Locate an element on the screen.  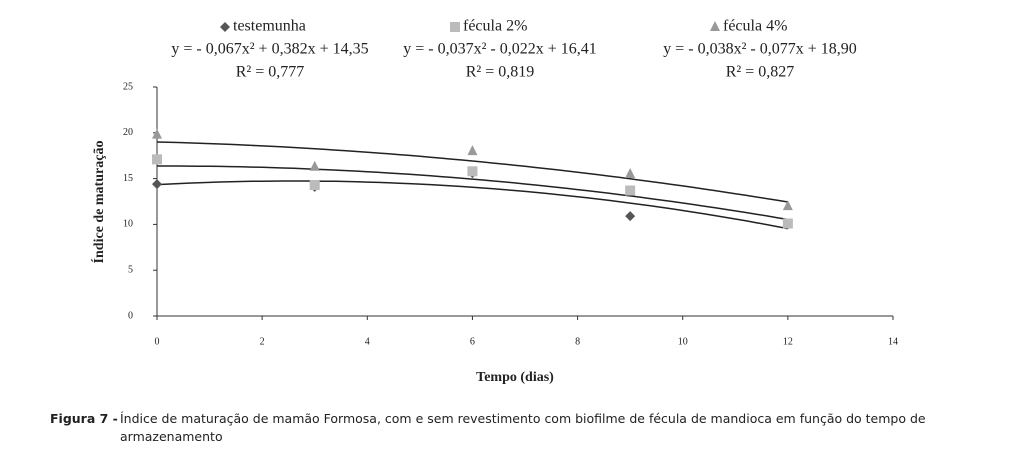
x-tick-label: 14 is located at coordinates (893, 341).